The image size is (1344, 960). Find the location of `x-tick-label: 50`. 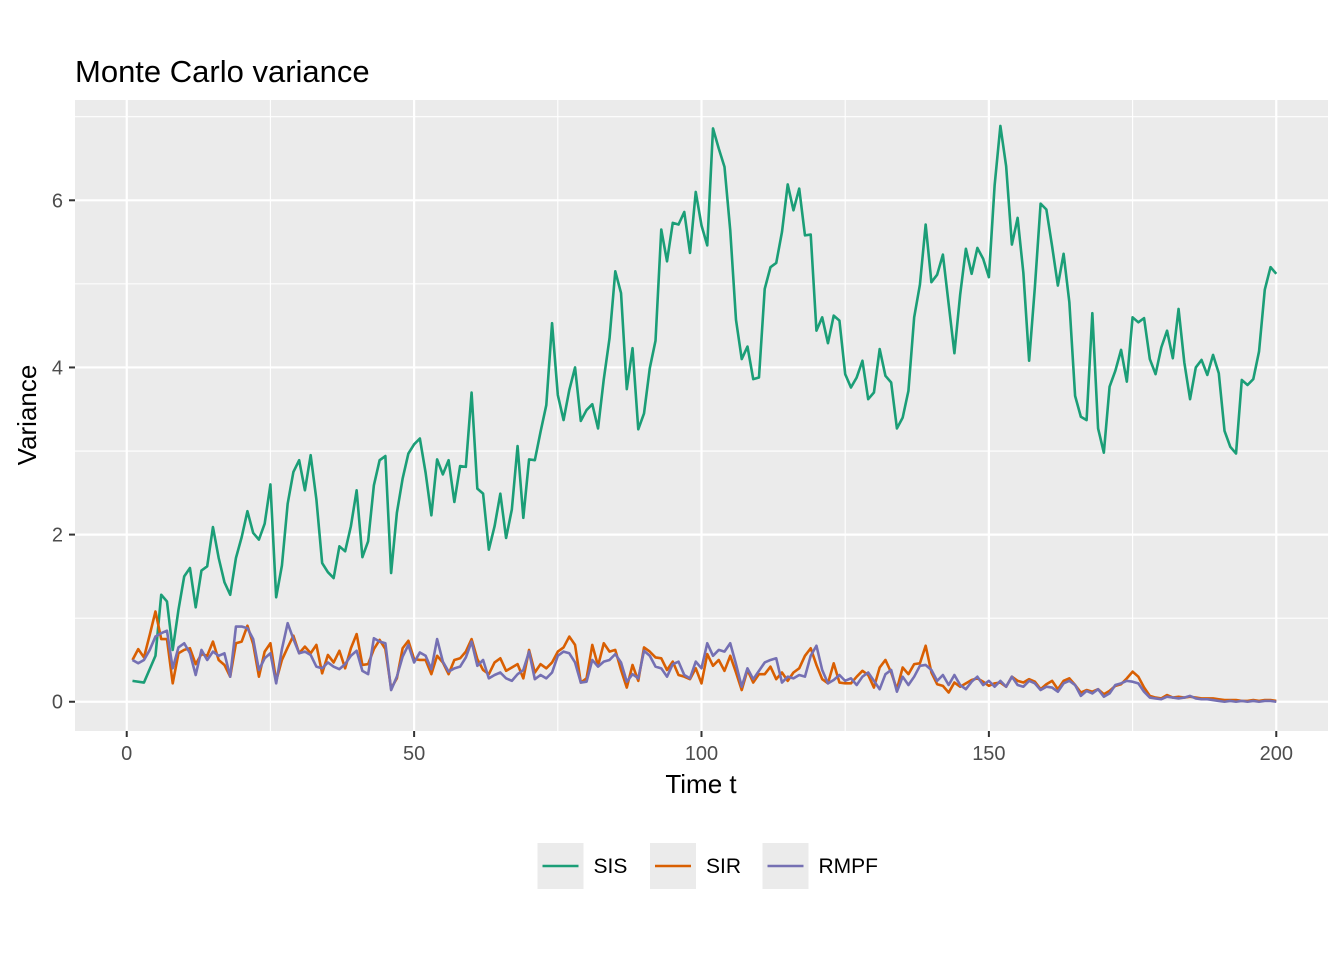

x-tick-label: 50 is located at coordinates (414, 754).